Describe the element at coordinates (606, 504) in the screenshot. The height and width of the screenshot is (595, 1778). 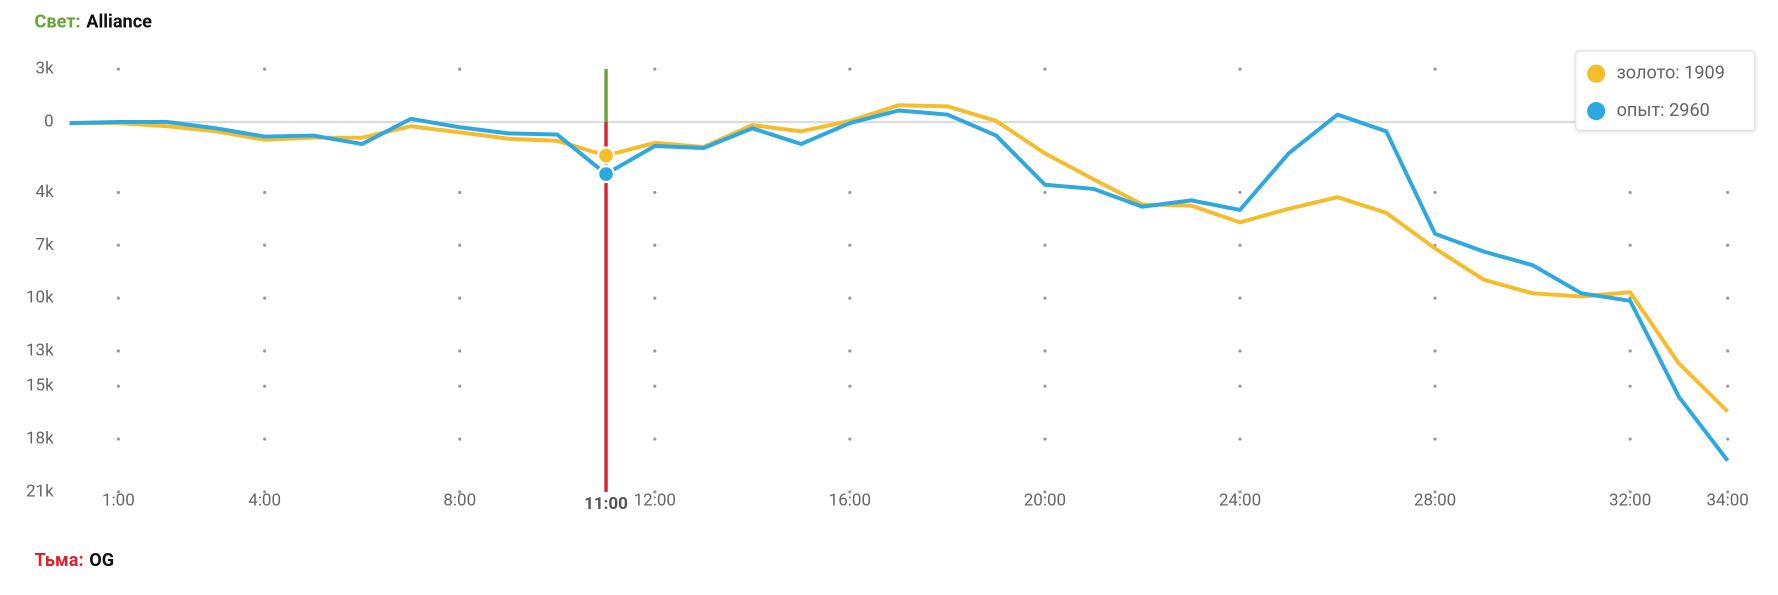
I see `highlight-label: 11:00` at that location.